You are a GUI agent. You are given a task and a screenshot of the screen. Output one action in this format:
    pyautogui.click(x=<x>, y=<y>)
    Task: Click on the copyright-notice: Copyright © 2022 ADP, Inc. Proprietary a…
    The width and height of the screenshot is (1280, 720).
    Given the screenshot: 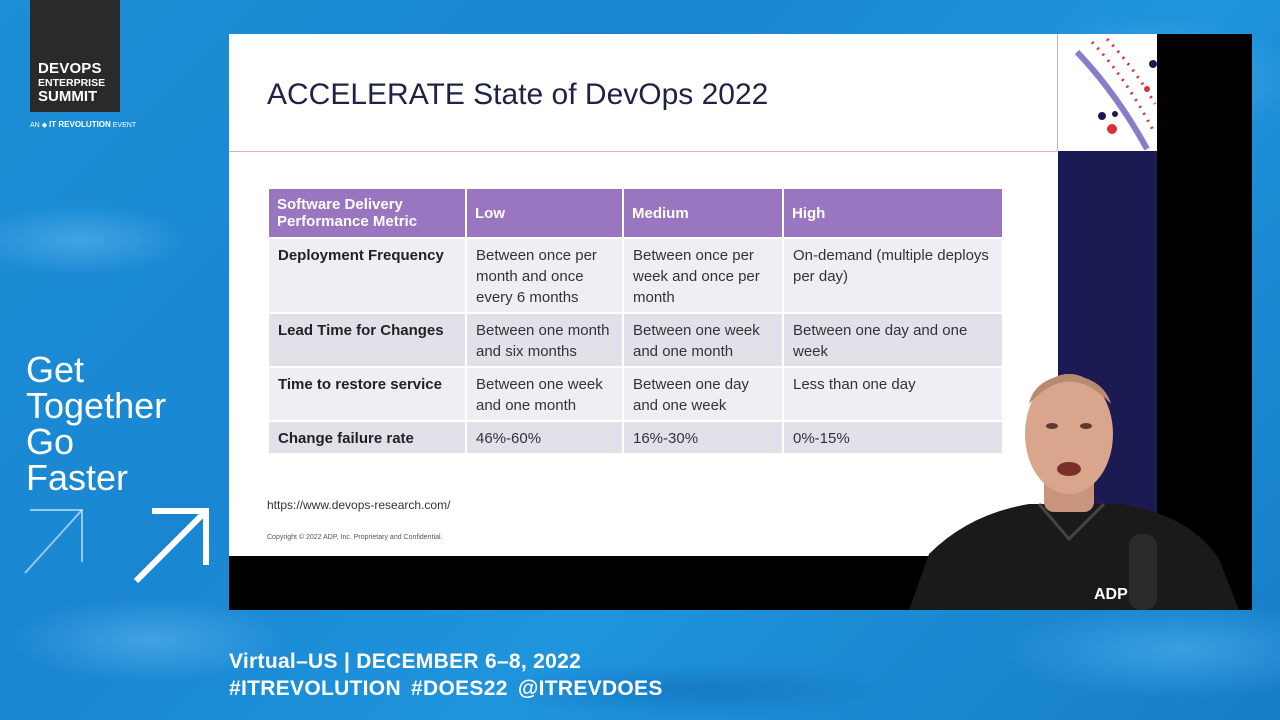 What is the action you would take?
    pyautogui.click(x=355, y=537)
    